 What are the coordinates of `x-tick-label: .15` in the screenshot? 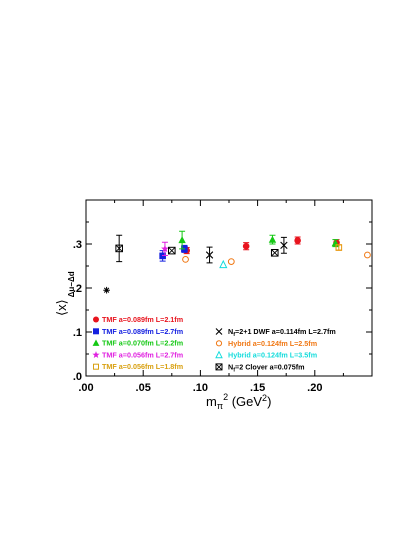 It's located at (257, 388).